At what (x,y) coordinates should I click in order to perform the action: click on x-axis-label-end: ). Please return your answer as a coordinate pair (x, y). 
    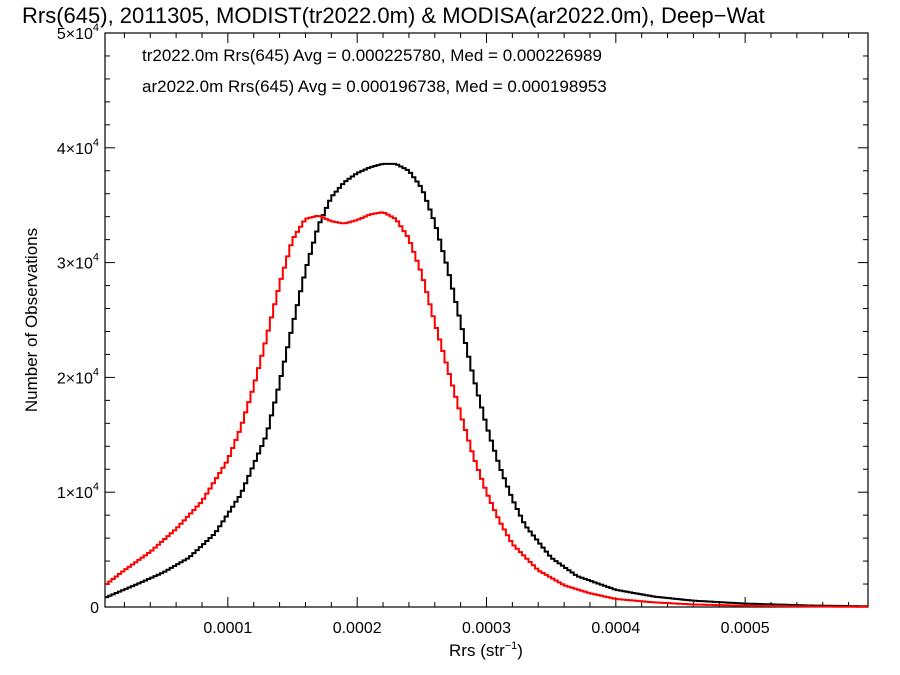
    Looking at the image, I should click on (520, 650).